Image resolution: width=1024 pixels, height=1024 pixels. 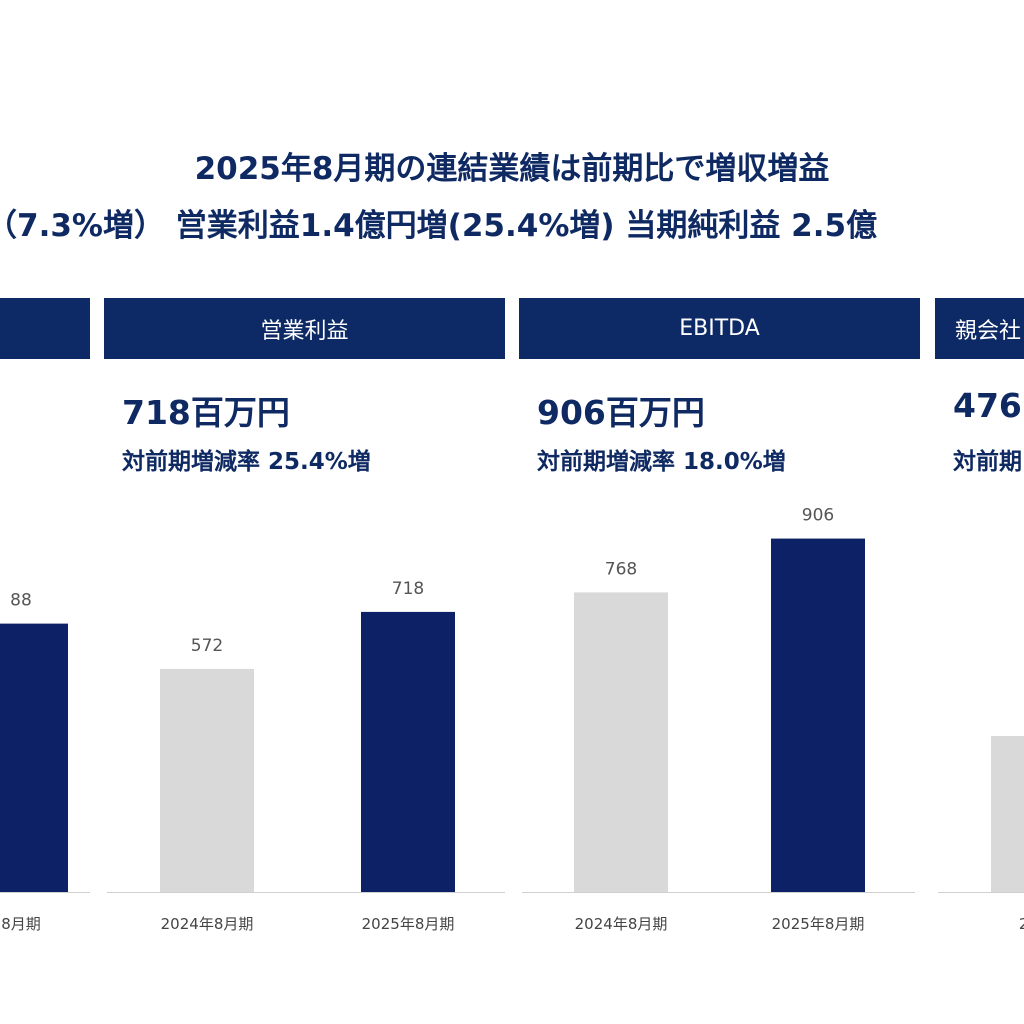 I want to click on bar-value-label: 572, so click(x=207, y=646).